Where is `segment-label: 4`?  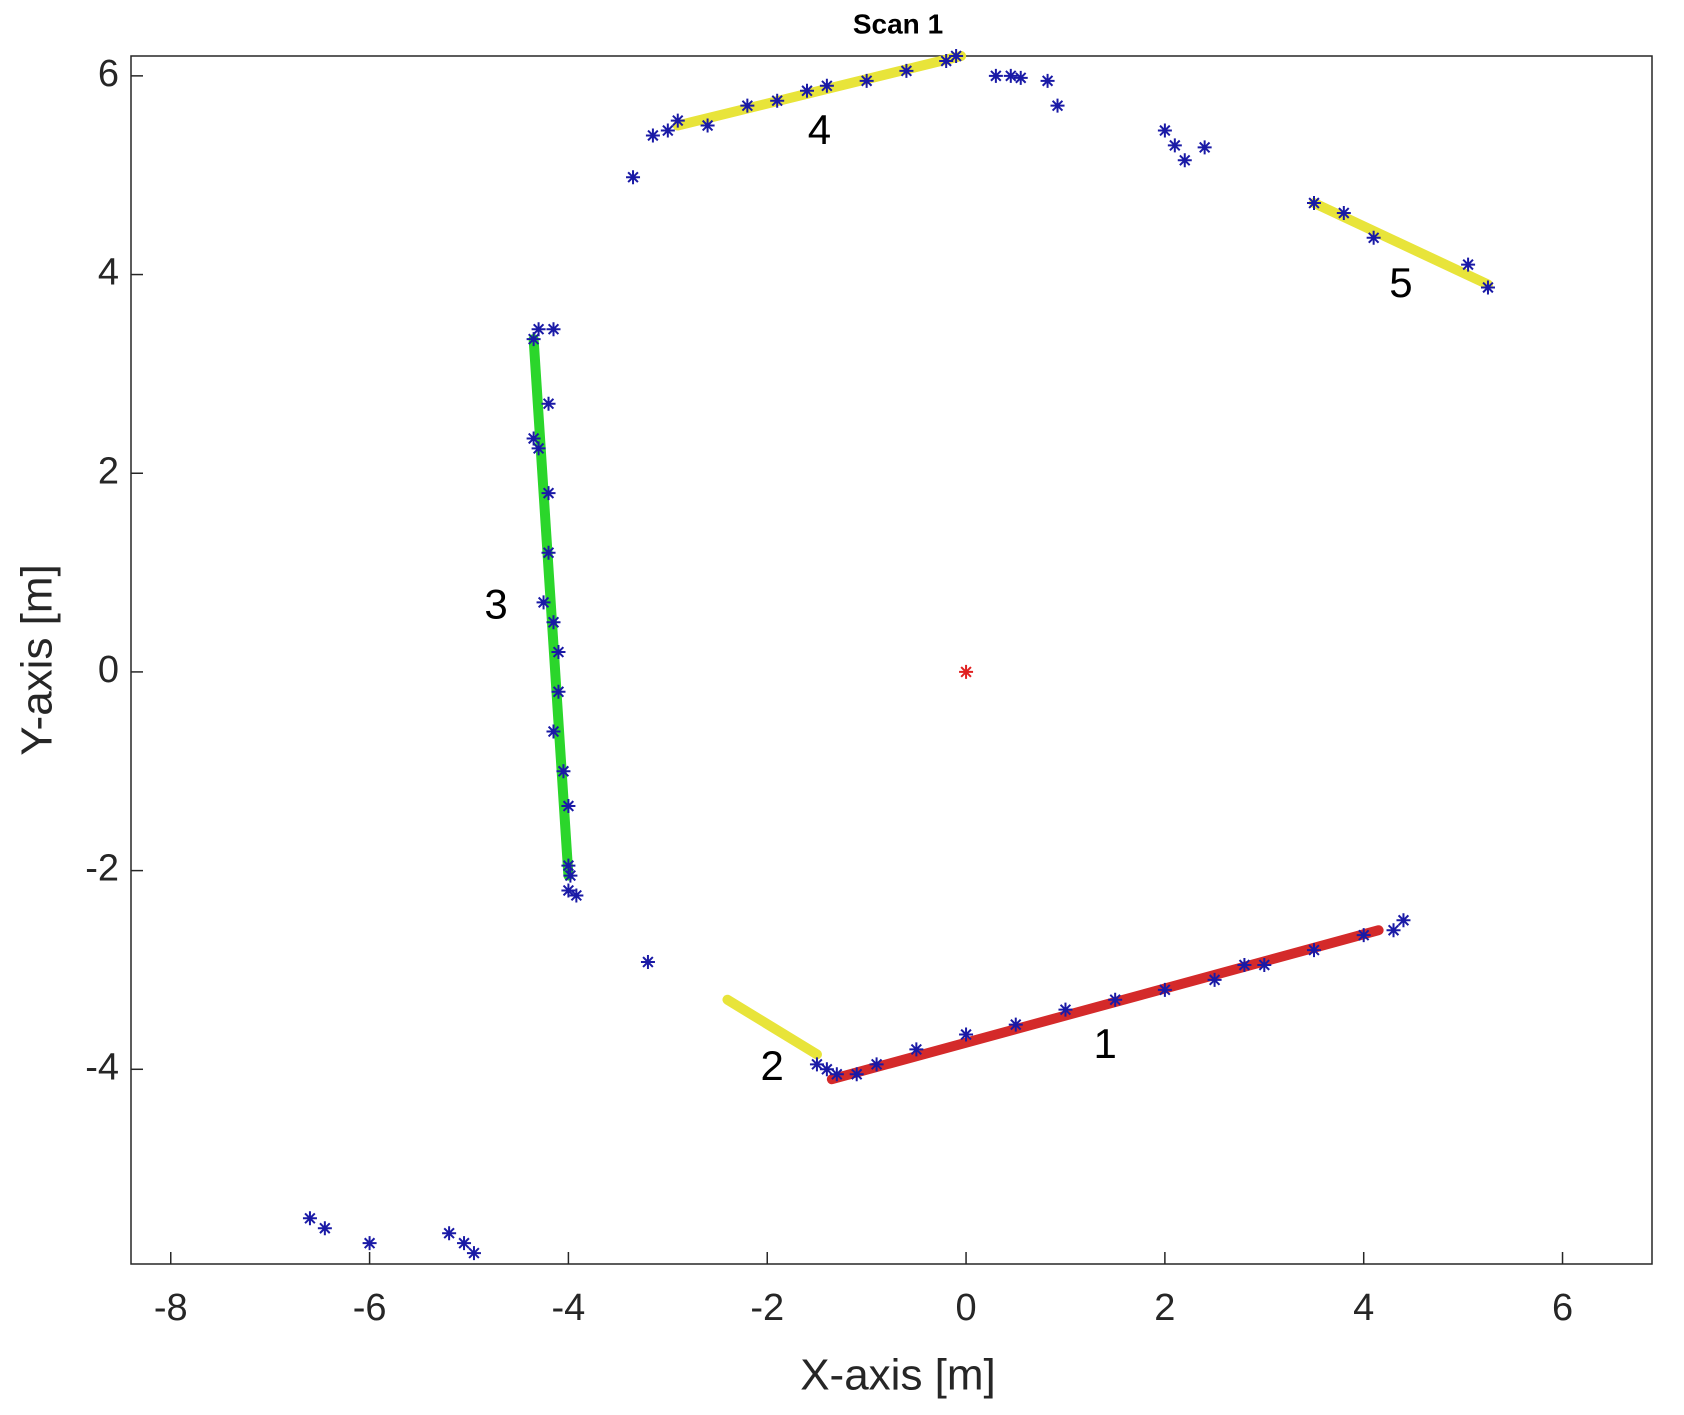 segment-label: 4 is located at coordinates (819, 129).